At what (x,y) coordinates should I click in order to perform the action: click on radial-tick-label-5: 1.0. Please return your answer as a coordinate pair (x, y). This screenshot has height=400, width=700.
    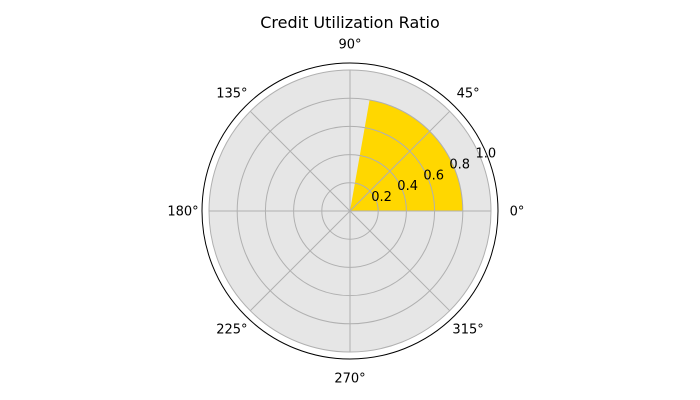
    Looking at the image, I should click on (485, 154).